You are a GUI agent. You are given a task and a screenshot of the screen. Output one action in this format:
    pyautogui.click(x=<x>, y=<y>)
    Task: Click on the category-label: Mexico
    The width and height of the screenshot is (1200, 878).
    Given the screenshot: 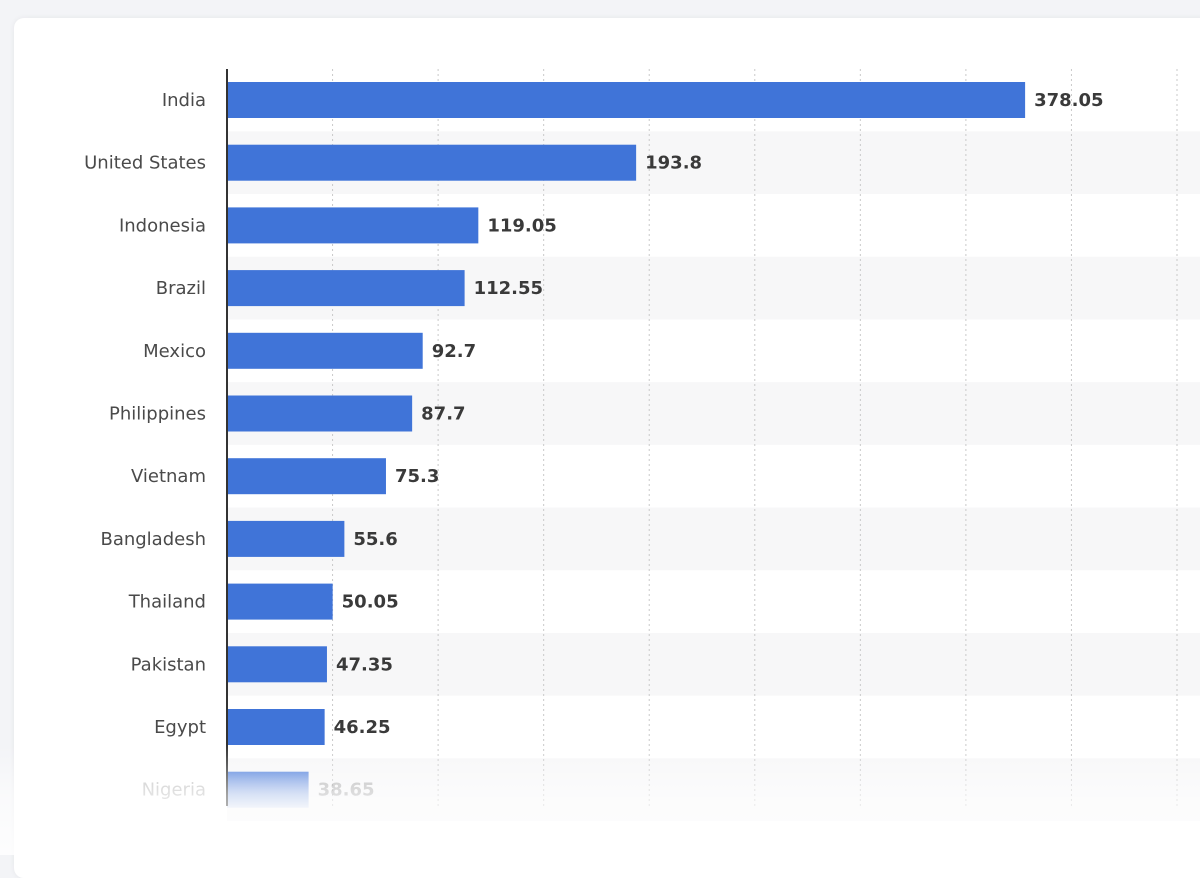 What is the action you would take?
    pyautogui.click(x=174, y=351)
    